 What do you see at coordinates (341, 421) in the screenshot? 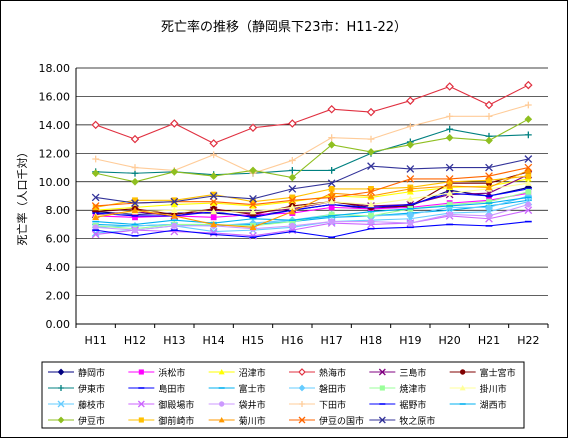
I see `legend-label: 伊豆の国市` at bounding box center [341, 421].